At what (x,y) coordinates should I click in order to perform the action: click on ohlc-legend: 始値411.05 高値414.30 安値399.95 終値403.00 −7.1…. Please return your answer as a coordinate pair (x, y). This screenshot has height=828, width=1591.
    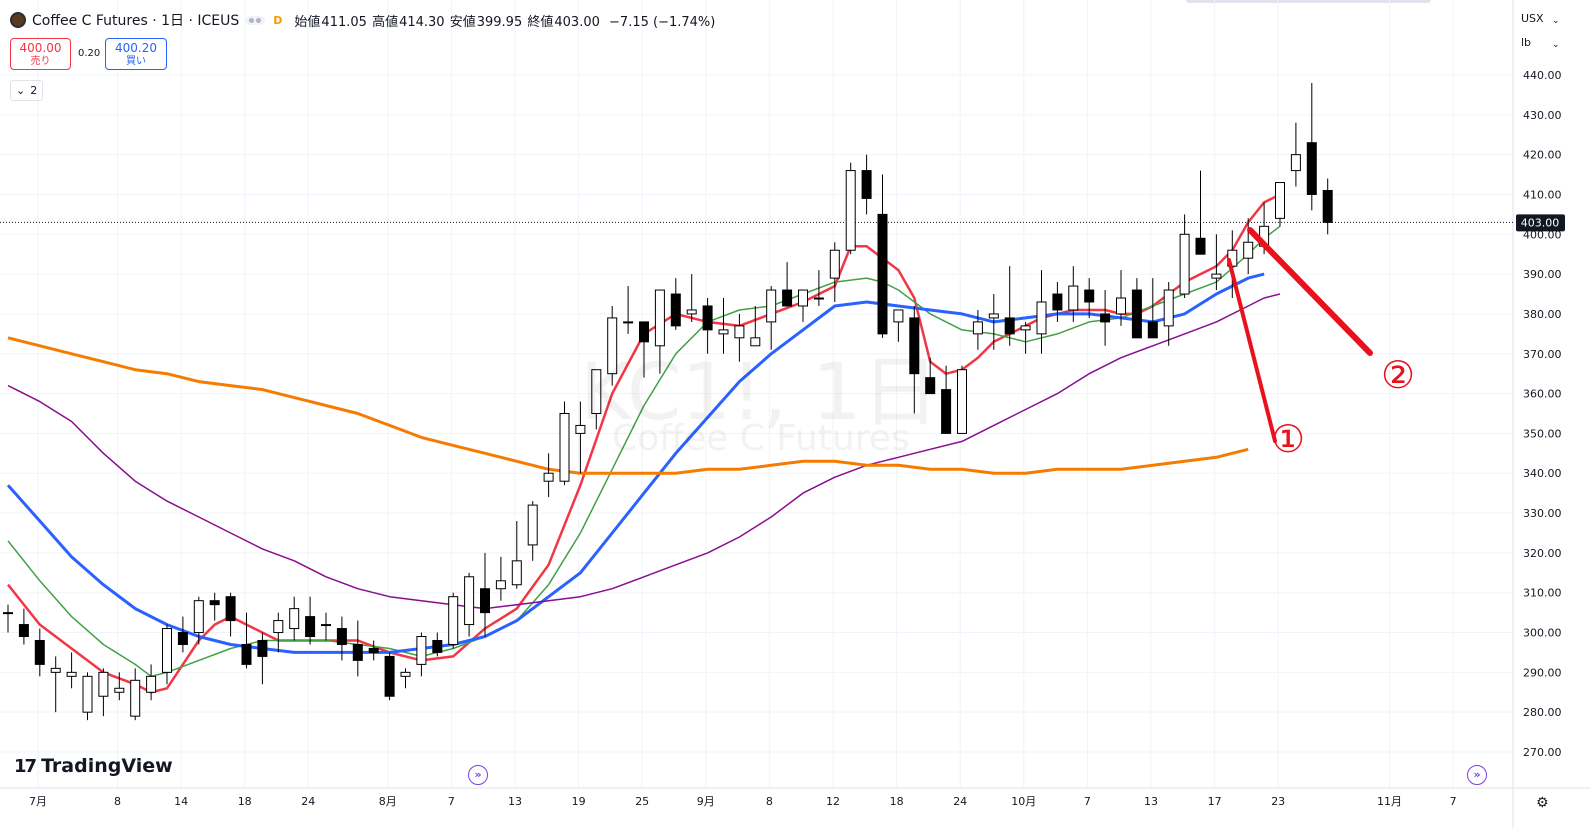
    Looking at the image, I should click on (505, 20).